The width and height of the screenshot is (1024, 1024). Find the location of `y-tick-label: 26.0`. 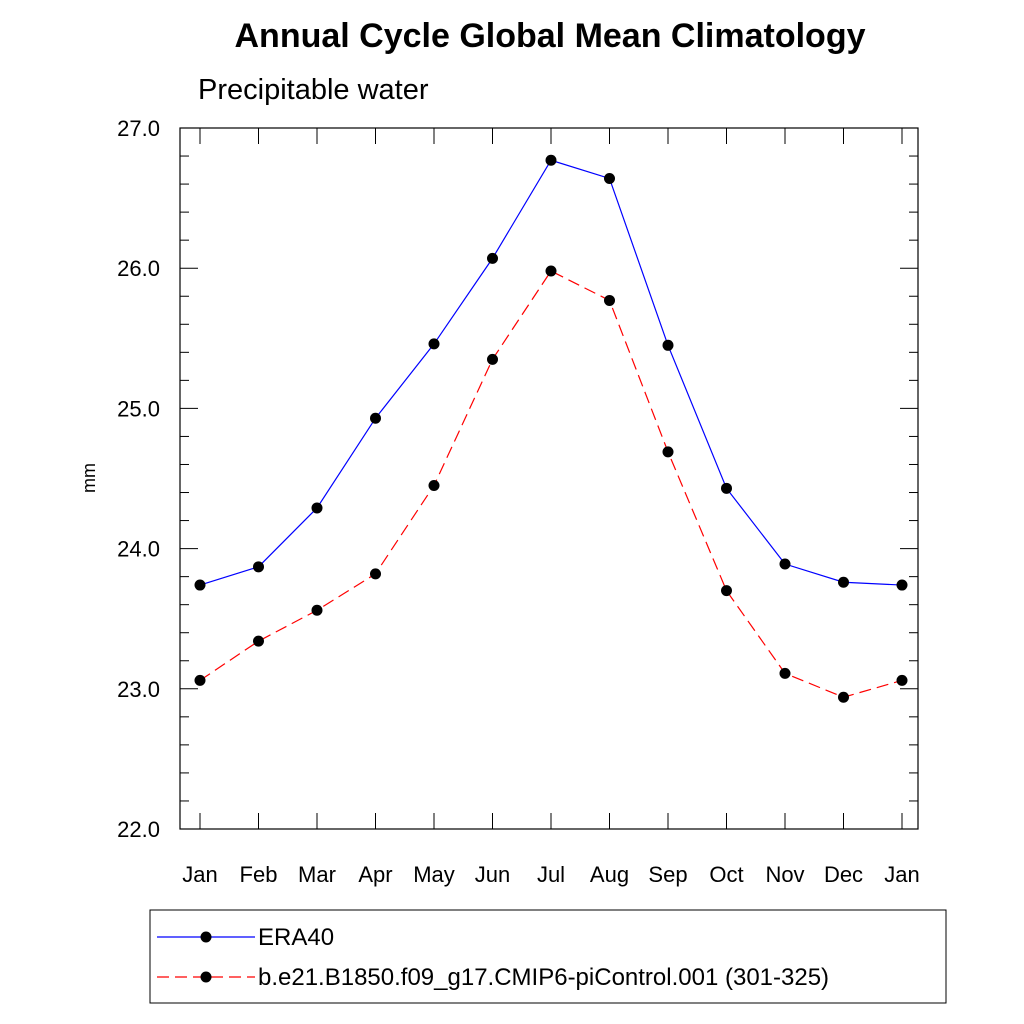

y-tick-label: 26.0 is located at coordinates (138, 268).